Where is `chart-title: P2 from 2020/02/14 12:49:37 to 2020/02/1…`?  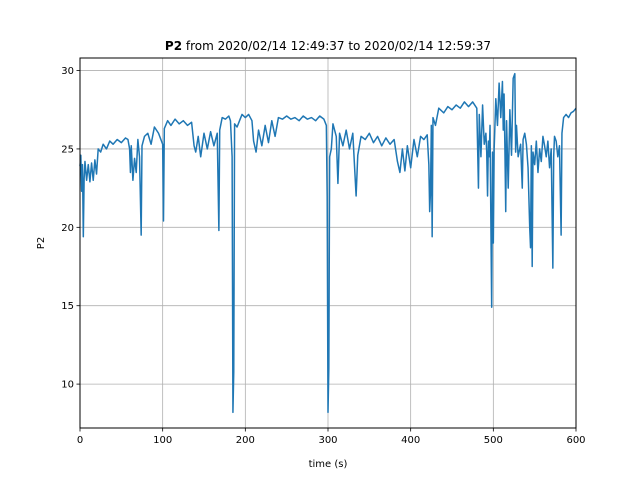
chart-title: P2 from 2020/02/14 12:49:37 to 2020/02/1… is located at coordinates (328, 46).